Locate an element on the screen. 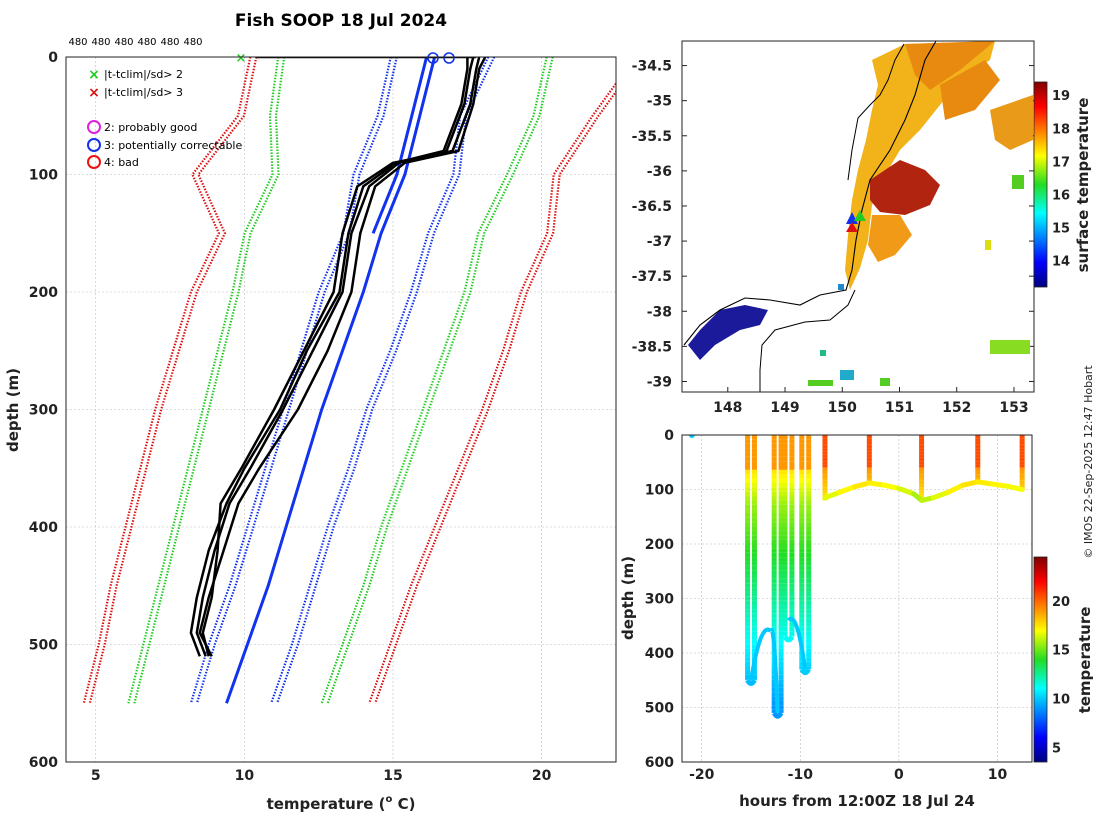  coastline-tasmania is located at coordinates (807, 340).